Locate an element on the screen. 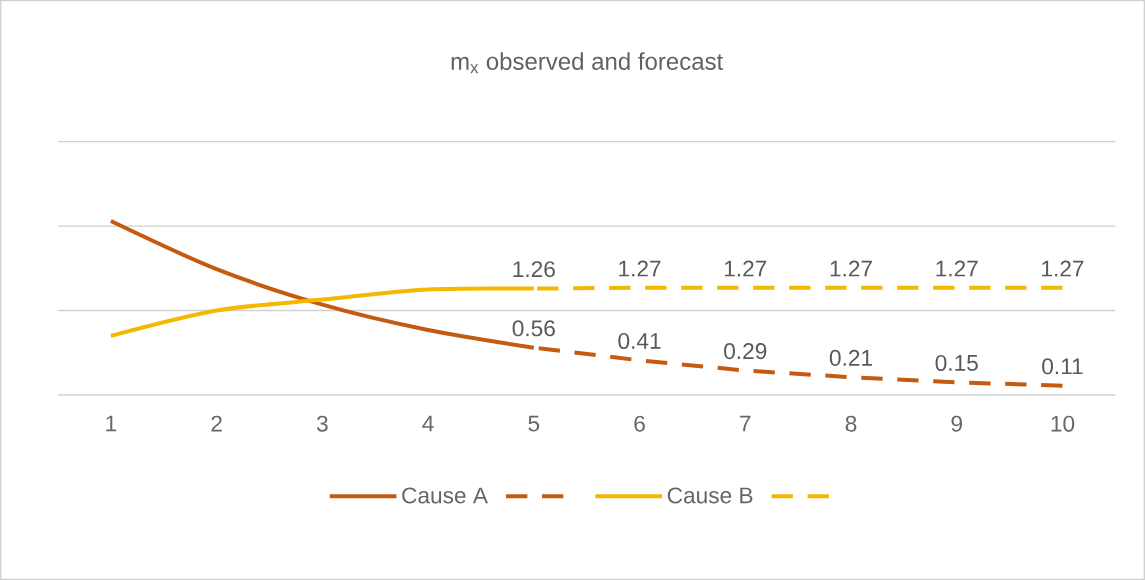 The image size is (1145, 580). chart-title: m$_{x}$ observed and forecast is located at coordinates (587, 63).